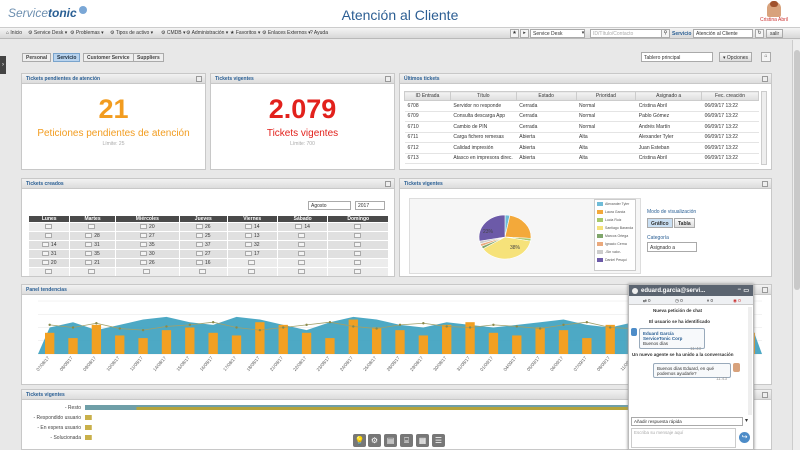 The width and height of the screenshot is (800, 450). I want to click on close-icon: ▭, so click(746, 291).